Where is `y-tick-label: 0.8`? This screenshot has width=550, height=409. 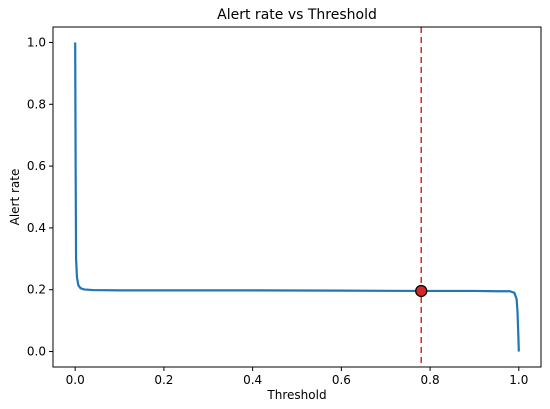 y-tick-label: 0.8 is located at coordinates (36, 104).